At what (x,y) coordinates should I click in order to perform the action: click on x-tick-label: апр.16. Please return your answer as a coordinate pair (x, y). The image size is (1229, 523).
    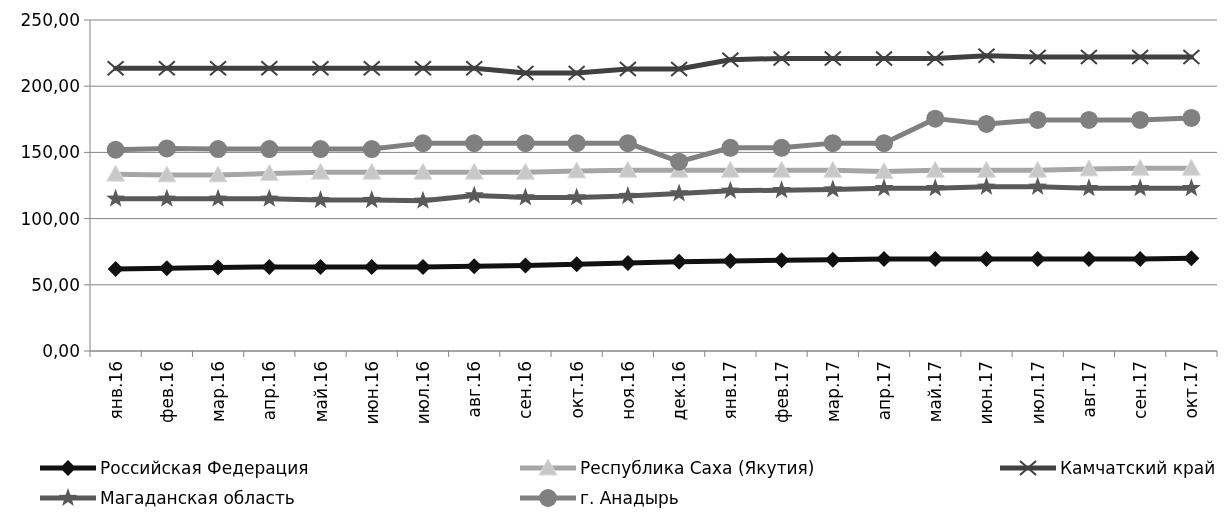
    Looking at the image, I should click on (269, 391).